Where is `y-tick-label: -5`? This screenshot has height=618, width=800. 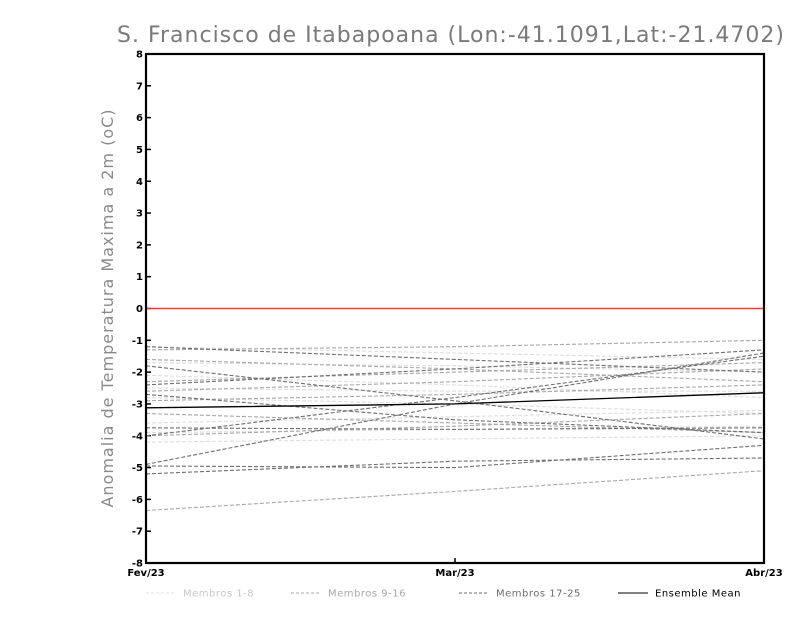
y-tick-label: -5 is located at coordinates (137, 468).